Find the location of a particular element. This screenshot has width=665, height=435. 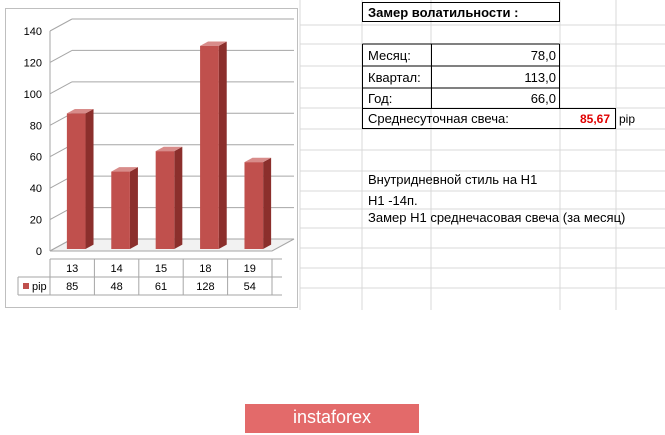

y-tick-label: 60 is located at coordinates (36, 158).